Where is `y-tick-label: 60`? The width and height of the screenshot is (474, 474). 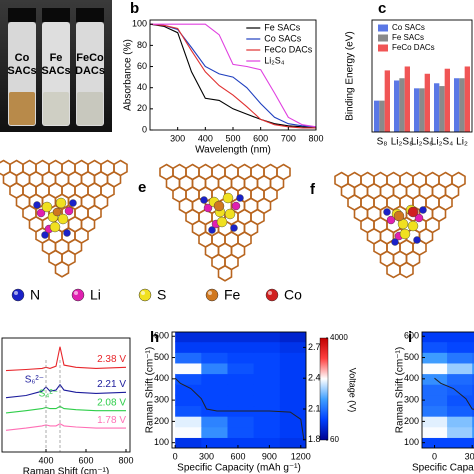 y-tick-label: 60 is located at coordinates (142, 66).